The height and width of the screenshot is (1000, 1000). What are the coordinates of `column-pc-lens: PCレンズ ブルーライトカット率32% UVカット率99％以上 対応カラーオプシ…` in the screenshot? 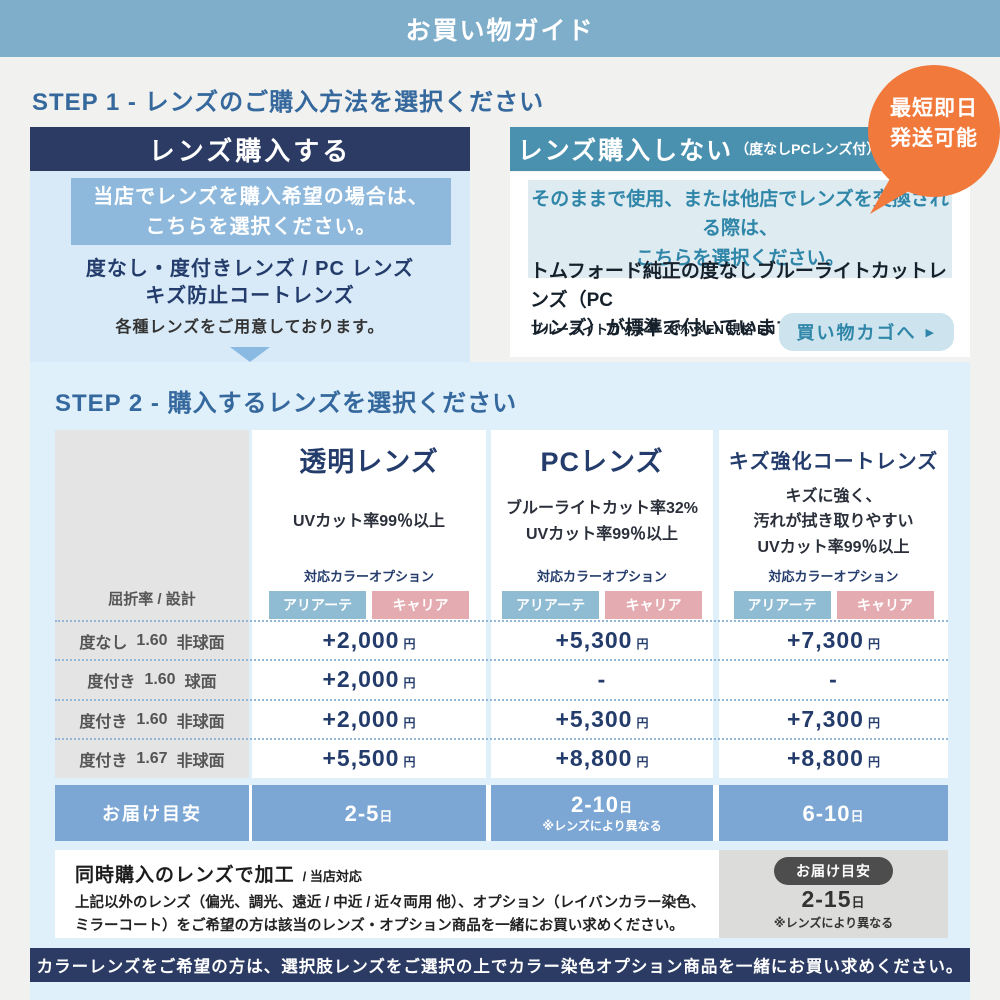 It's located at (602, 604).